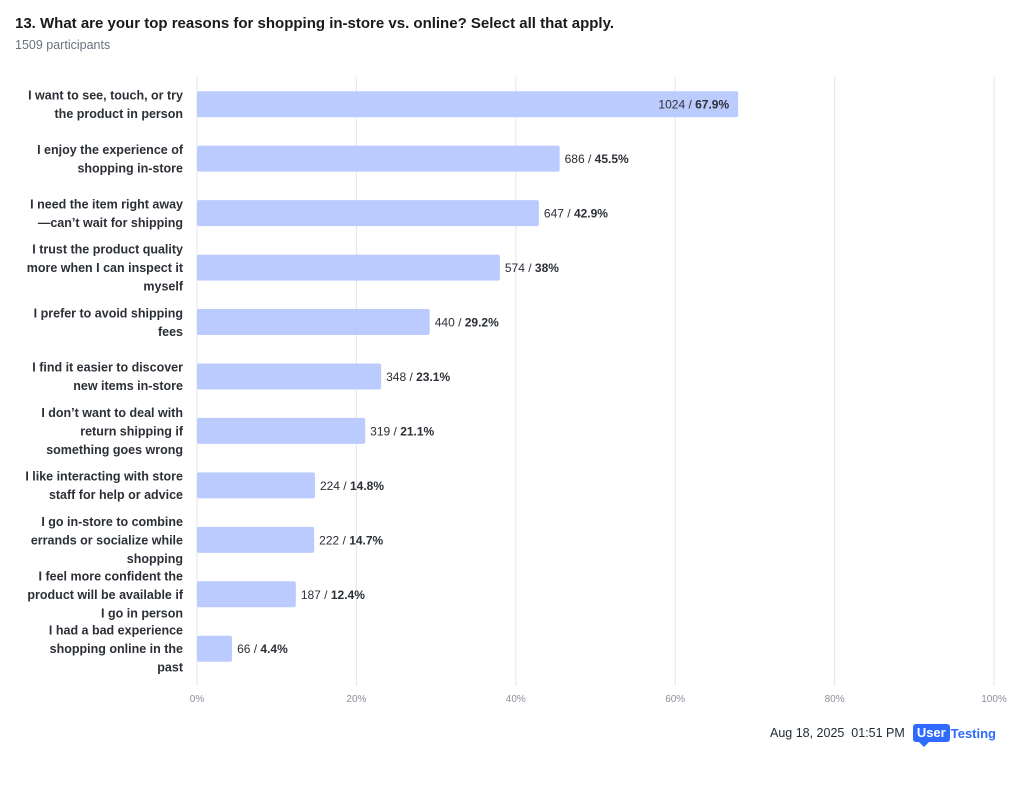 The width and height of the screenshot is (1024, 799). Describe the element at coordinates (467, 323) in the screenshot. I see `data-label: 440 / 29.2%` at that location.